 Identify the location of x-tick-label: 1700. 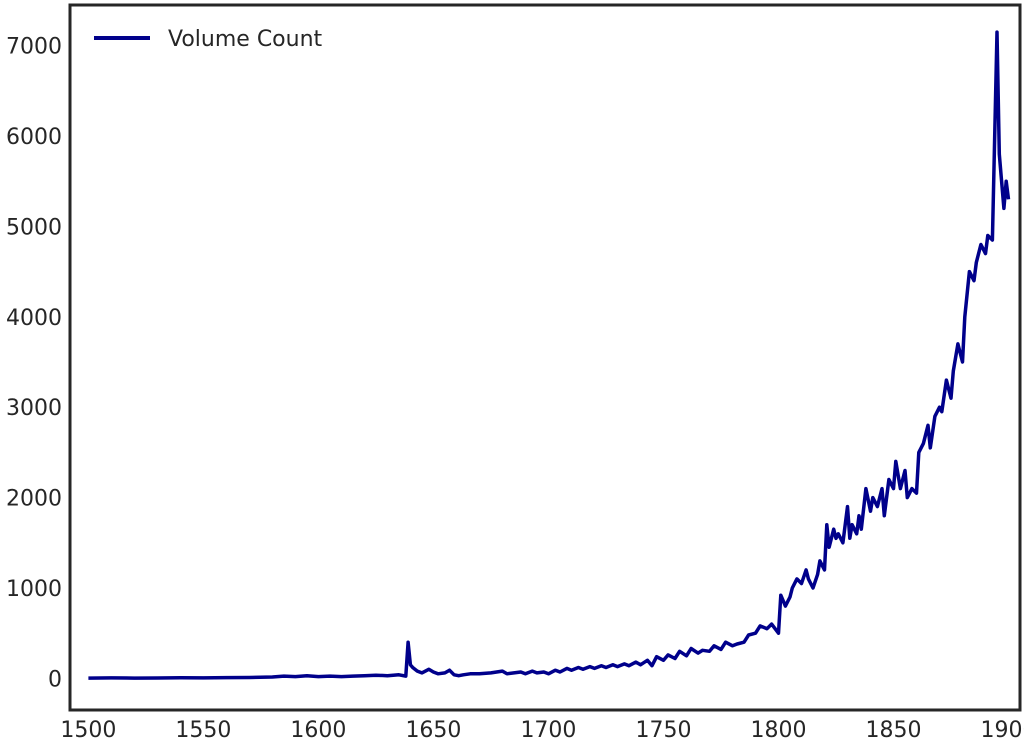
(548, 730).